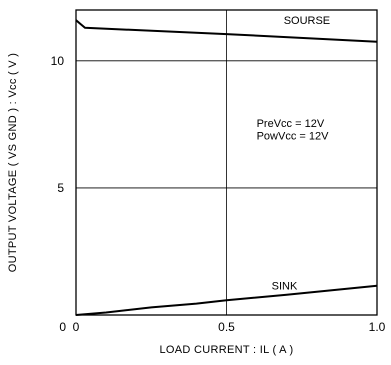 The height and width of the screenshot is (365, 391). What do you see at coordinates (291, 124) in the screenshot?
I see `condition-prevcc: PreVcc = 12V` at bounding box center [291, 124].